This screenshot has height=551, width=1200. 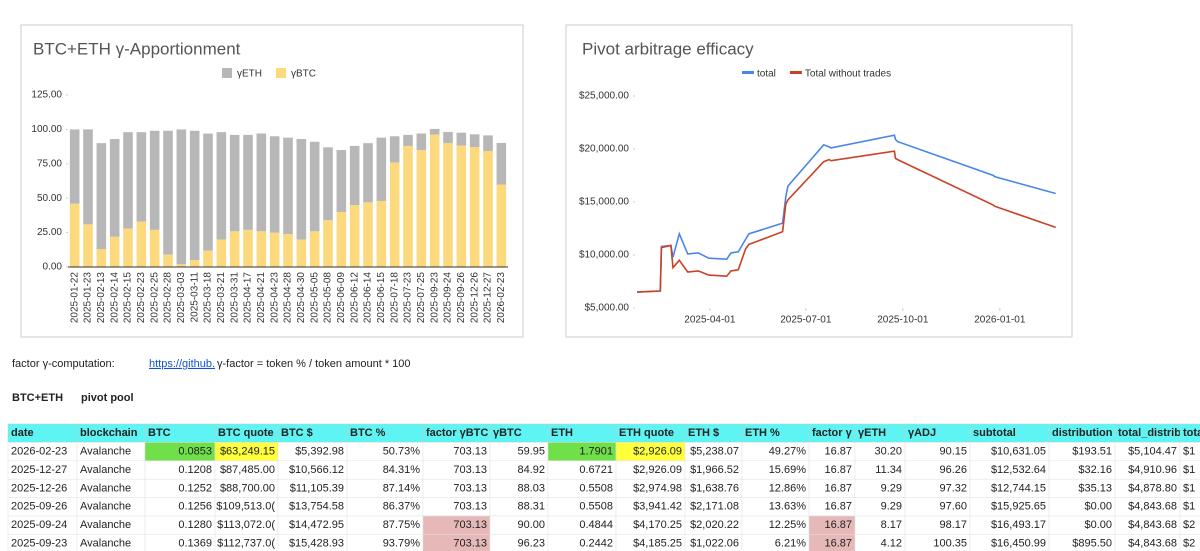 What do you see at coordinates (248, 298) in the screenshot?
I see `x-tick-label: 2025-04-17` at bounding box center [248, 298].